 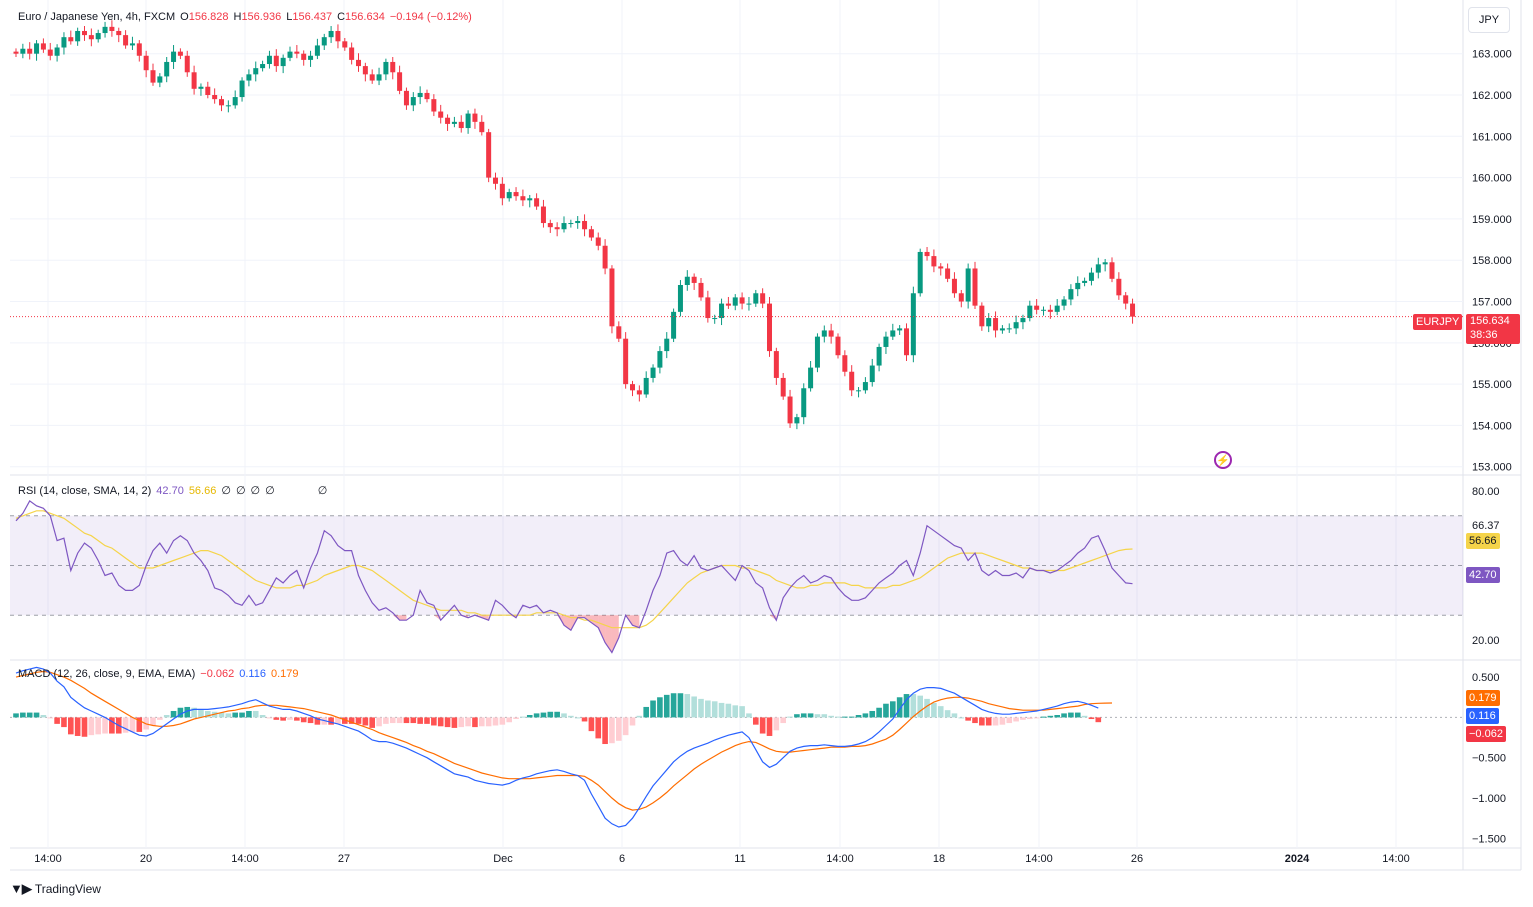 I want to click on rsi-extra-4: ∅, so click(x=270, y=491).